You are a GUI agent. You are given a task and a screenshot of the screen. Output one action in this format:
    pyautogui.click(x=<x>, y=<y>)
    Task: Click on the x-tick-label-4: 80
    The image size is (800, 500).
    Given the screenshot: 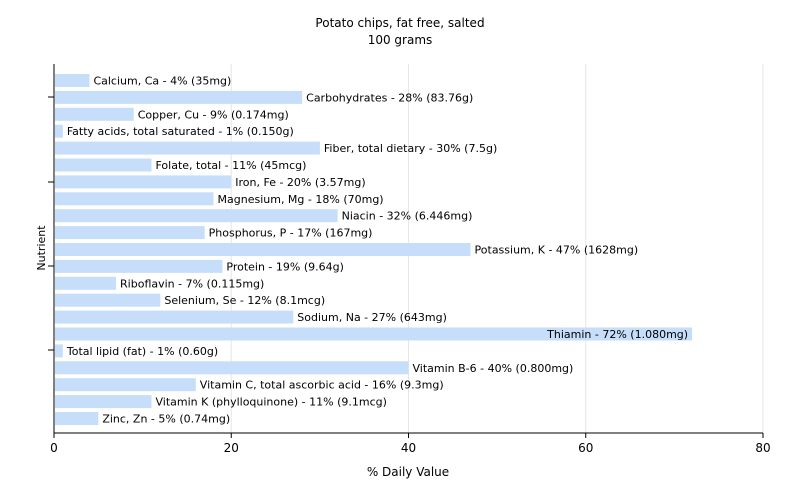 What is the action you would take?
    pyautogui.click(x=762, y=448)
    